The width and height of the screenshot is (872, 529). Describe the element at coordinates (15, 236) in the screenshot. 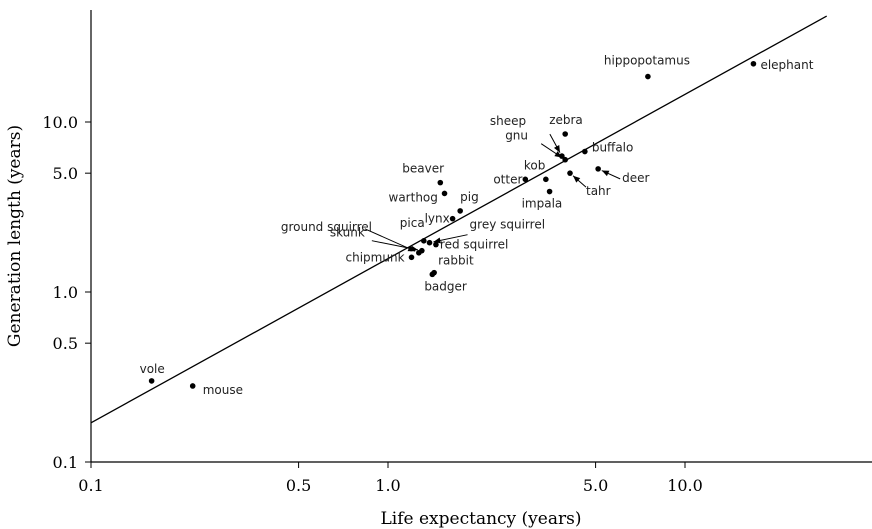

I see `y-axis-title: Generation length (years)` at that location.